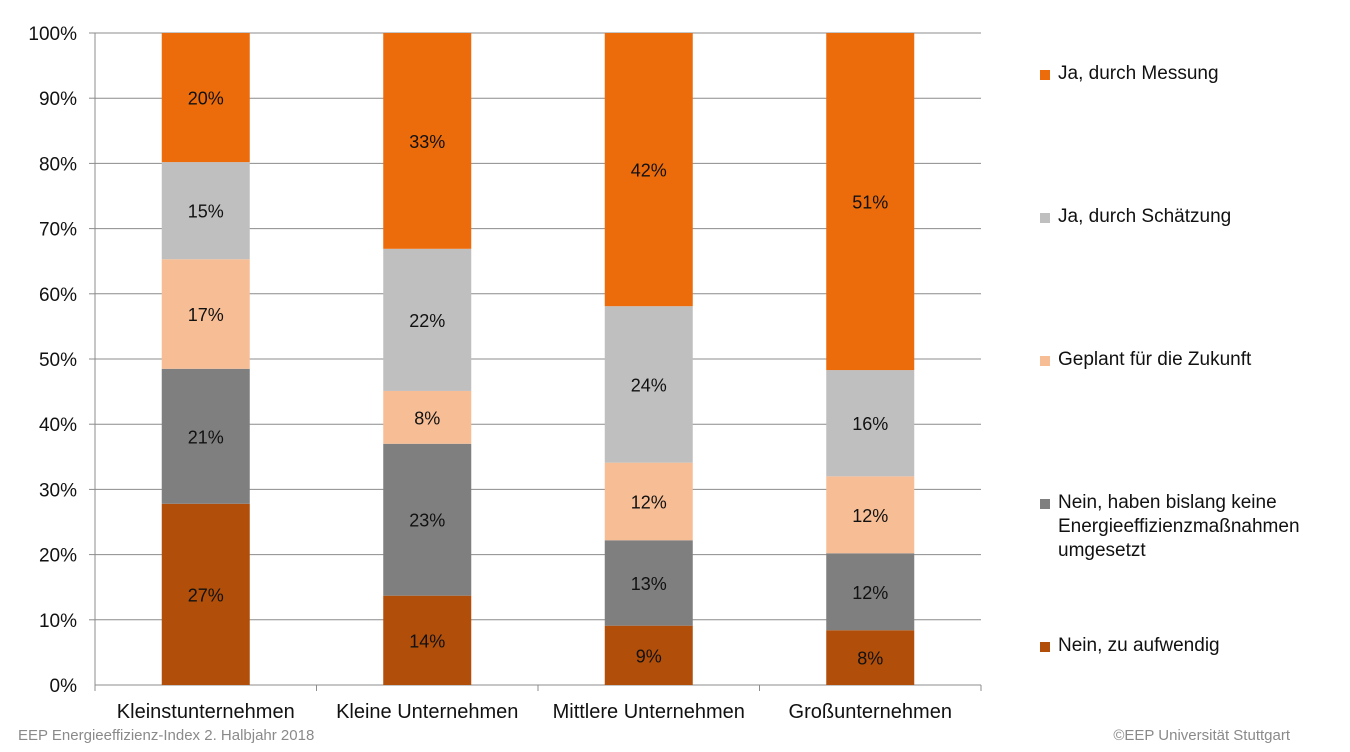  What do you see at coordinates (58, 164) in the screenshot?
I see `y-tick-label: 80%` at bounding box center [58, 164].